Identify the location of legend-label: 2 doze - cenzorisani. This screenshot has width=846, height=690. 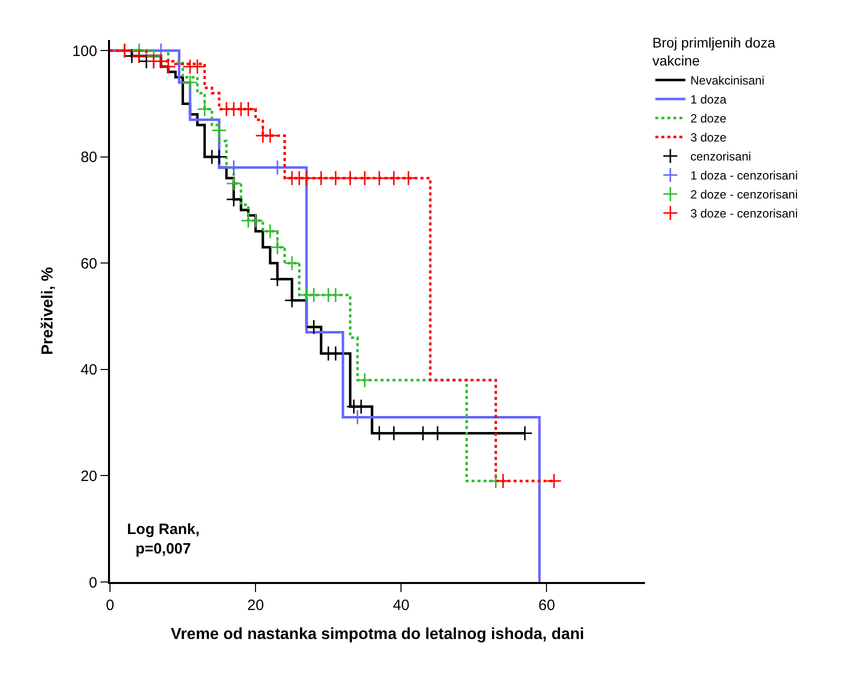
(744, 195).